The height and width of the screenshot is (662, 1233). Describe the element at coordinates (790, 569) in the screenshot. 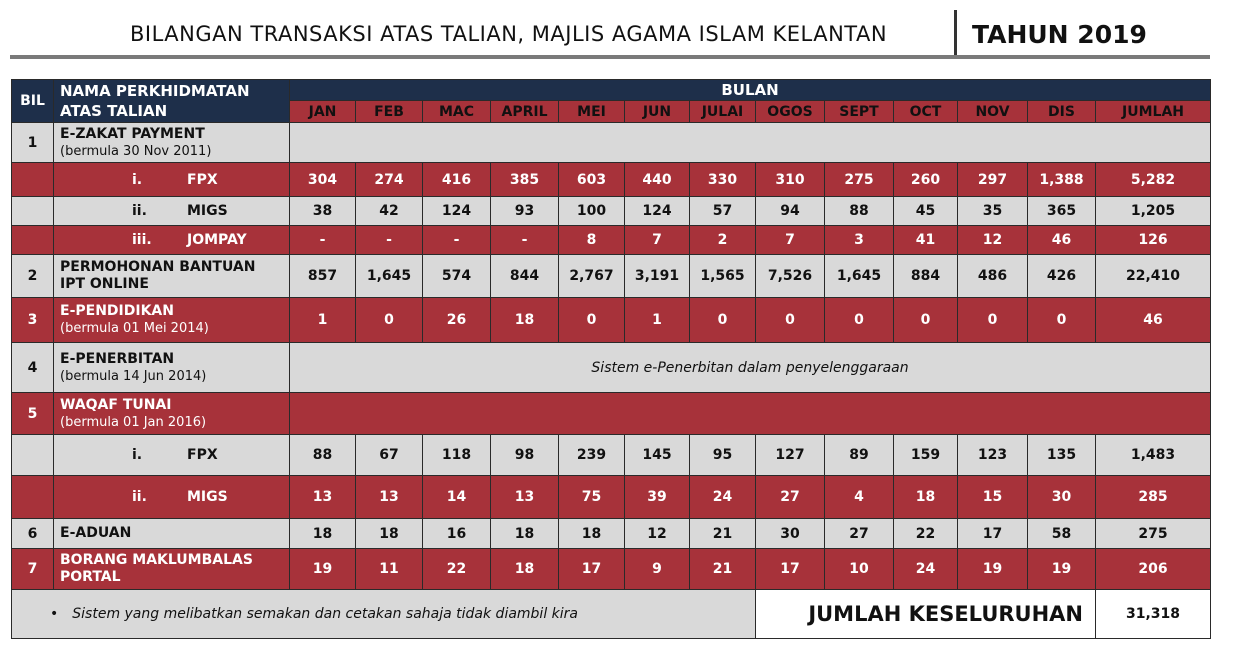

I see `month-value-cell: 17` at that location.